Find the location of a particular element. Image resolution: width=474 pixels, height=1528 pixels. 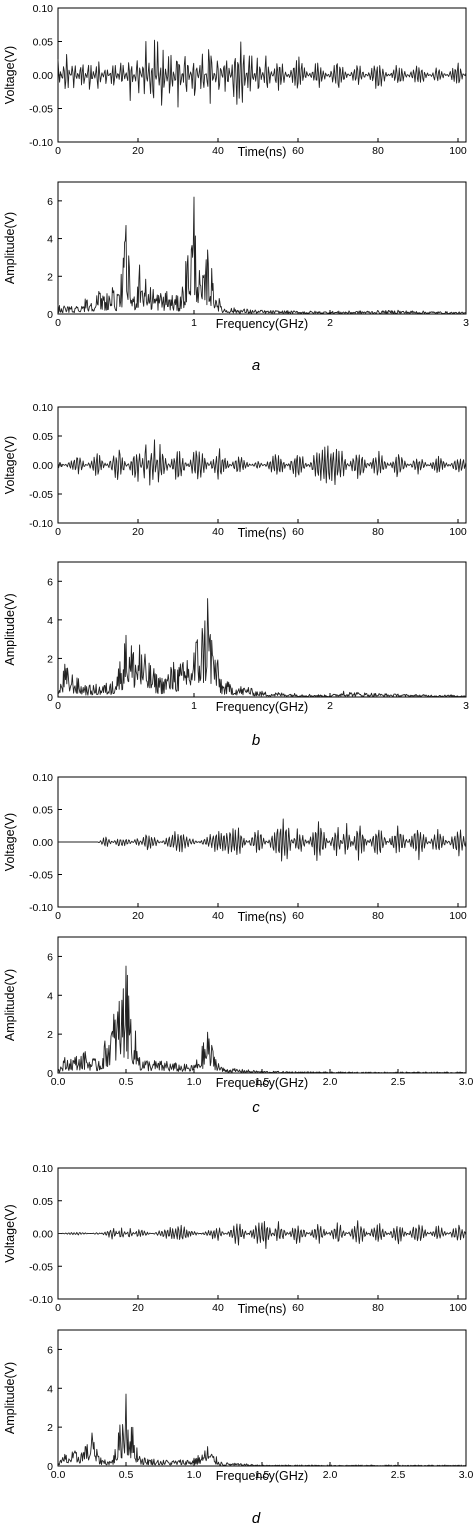

panel-c-time-ytick-label: 0.00 is located at coordinates (43, 843).